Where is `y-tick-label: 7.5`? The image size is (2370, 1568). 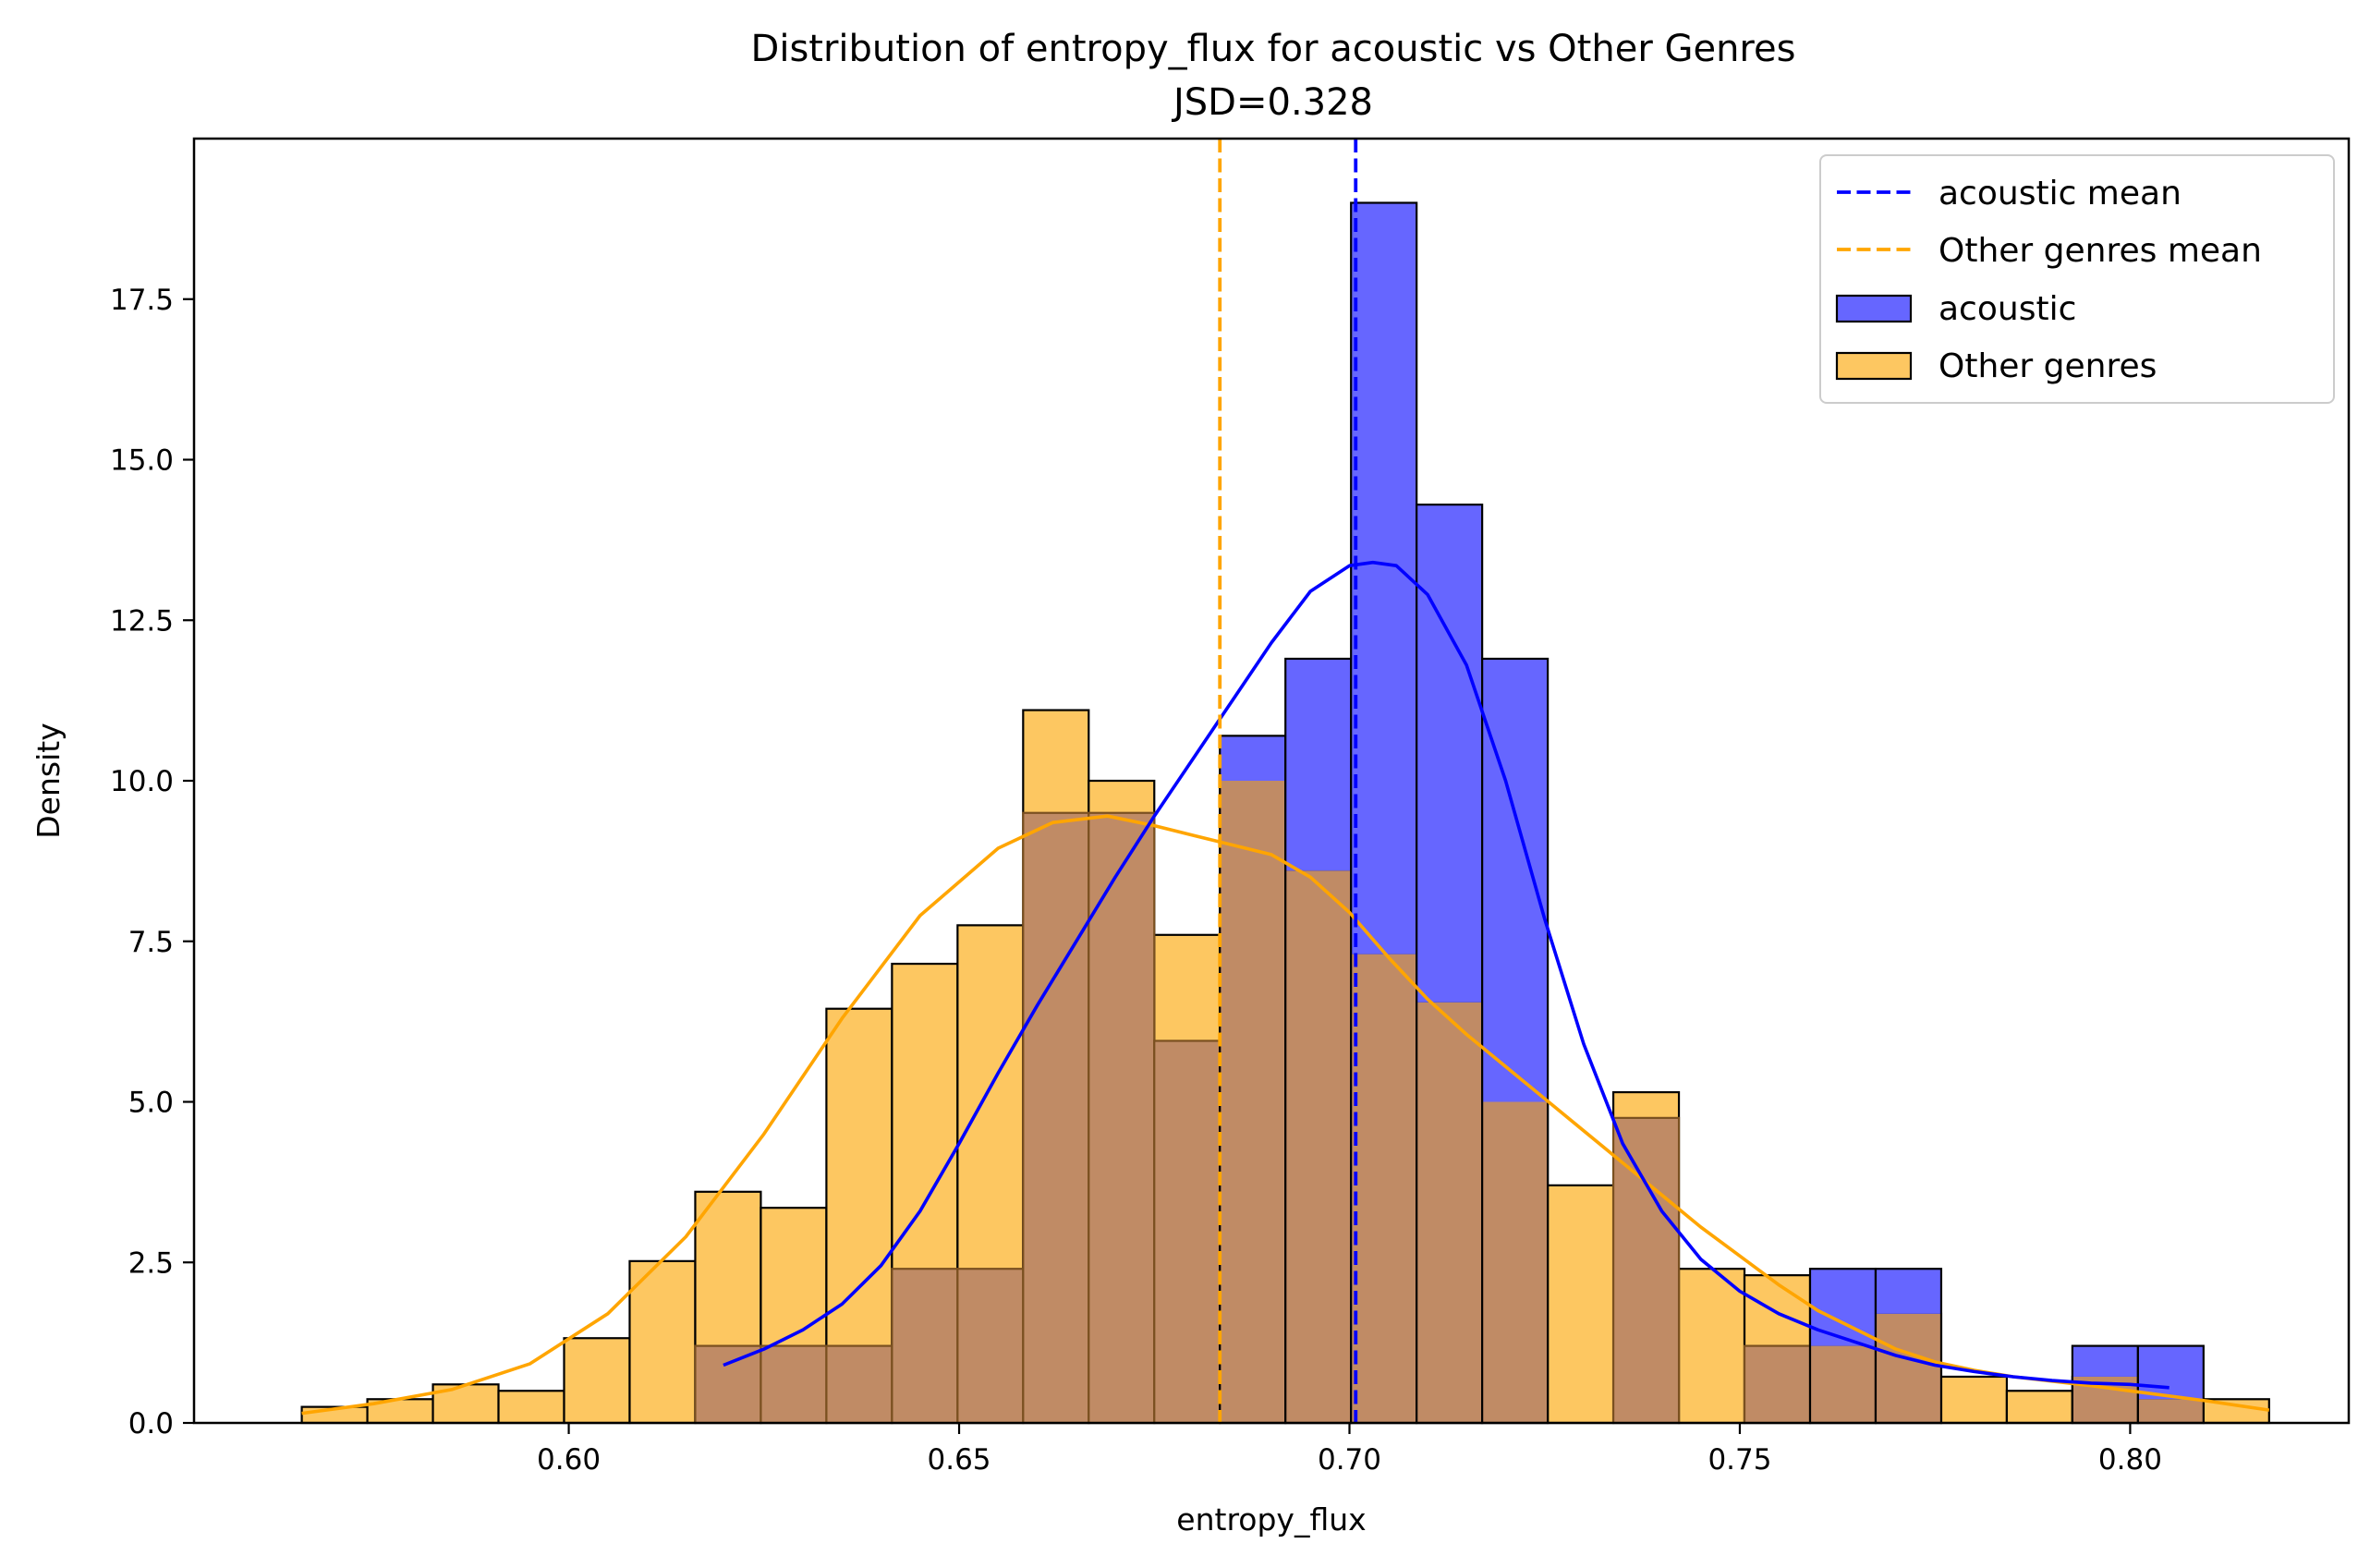
y-tick-label: 7.5 is located at coordinates (151, 942).